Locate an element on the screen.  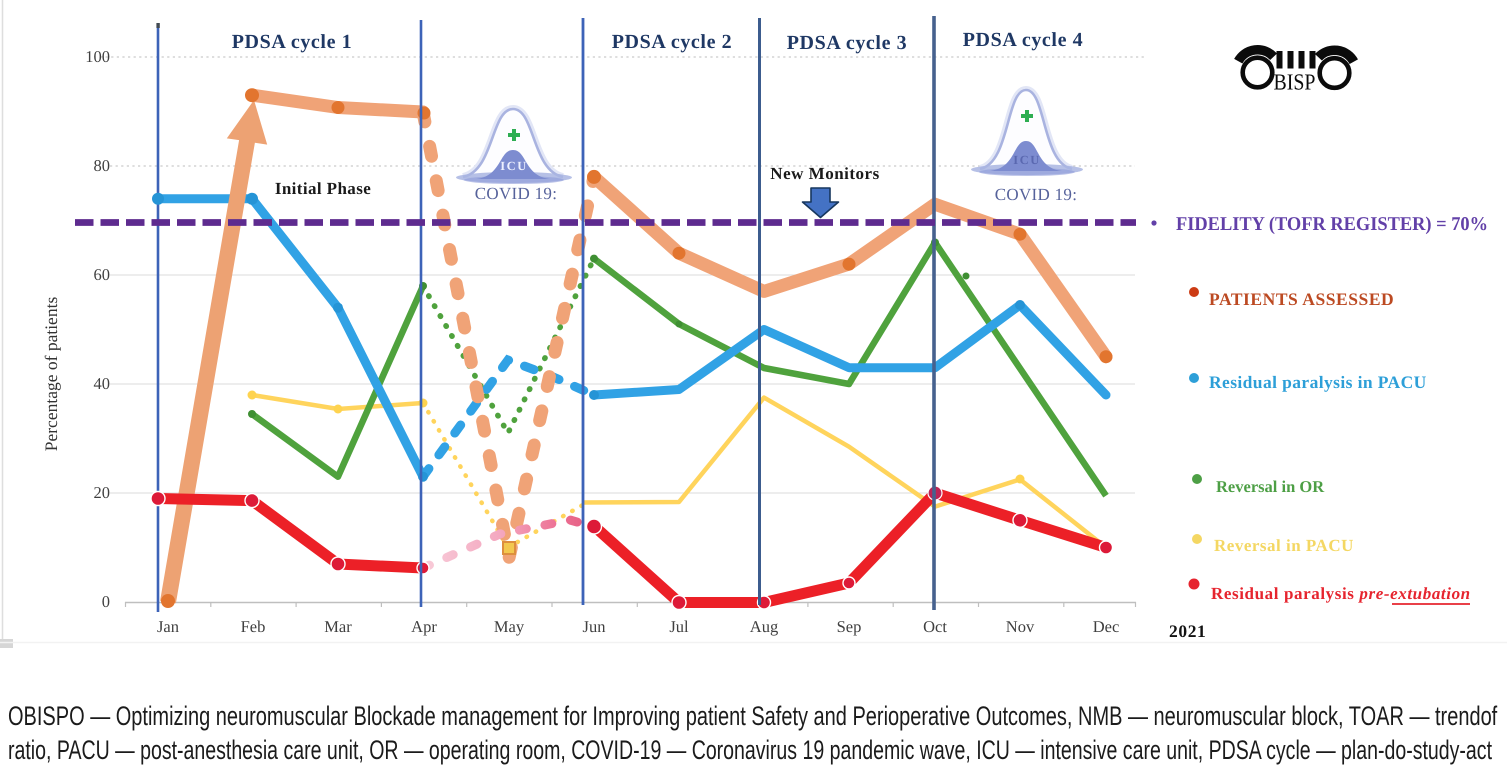
svg-text: May is located at coordinates (509, 626).